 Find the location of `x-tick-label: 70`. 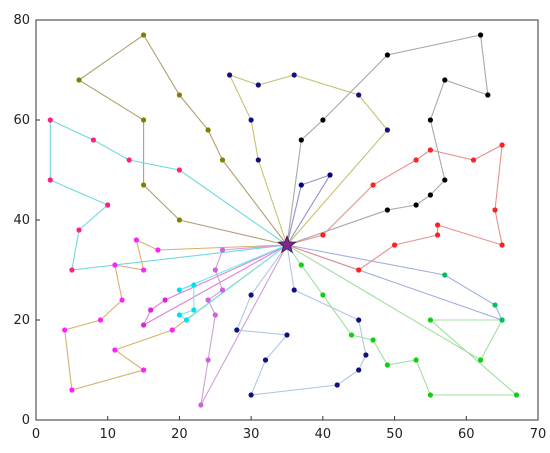

x-tick-label: 70 is located at coordinates (538, 434).